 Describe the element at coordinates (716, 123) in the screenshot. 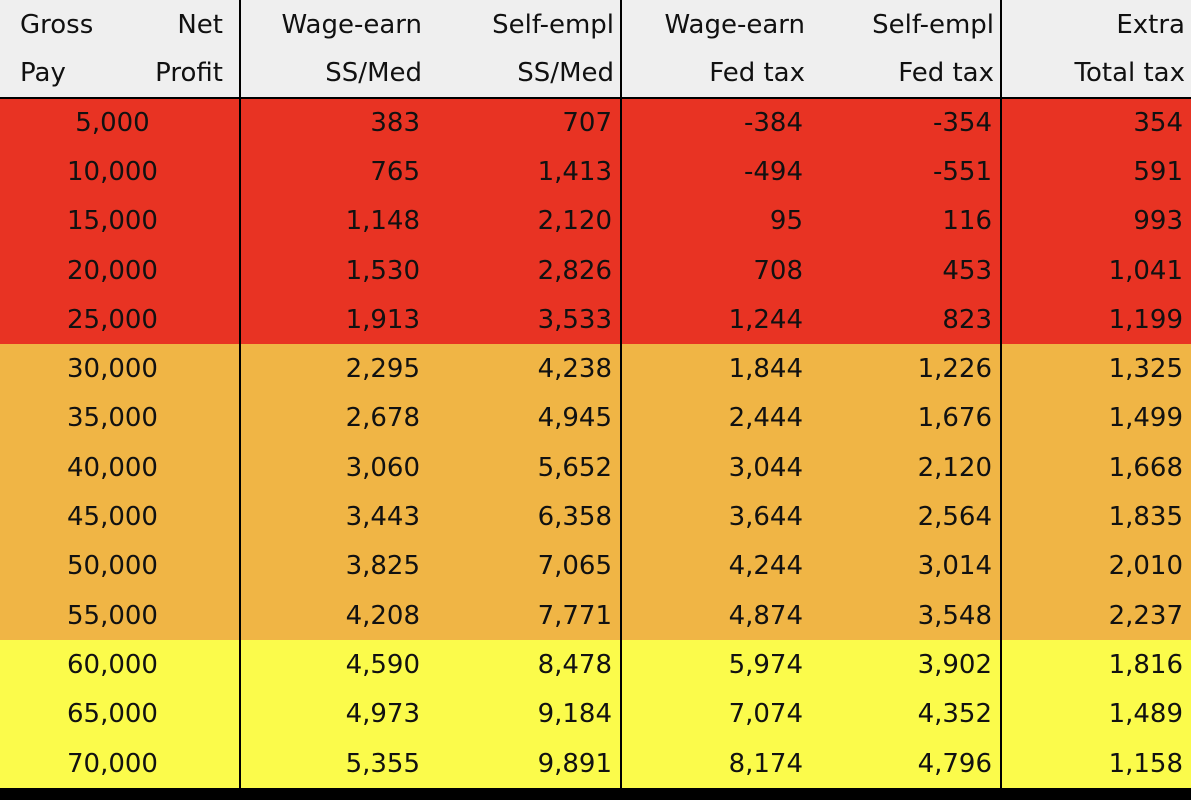

I see `cell-wage-fed-tax: -384` at that location.